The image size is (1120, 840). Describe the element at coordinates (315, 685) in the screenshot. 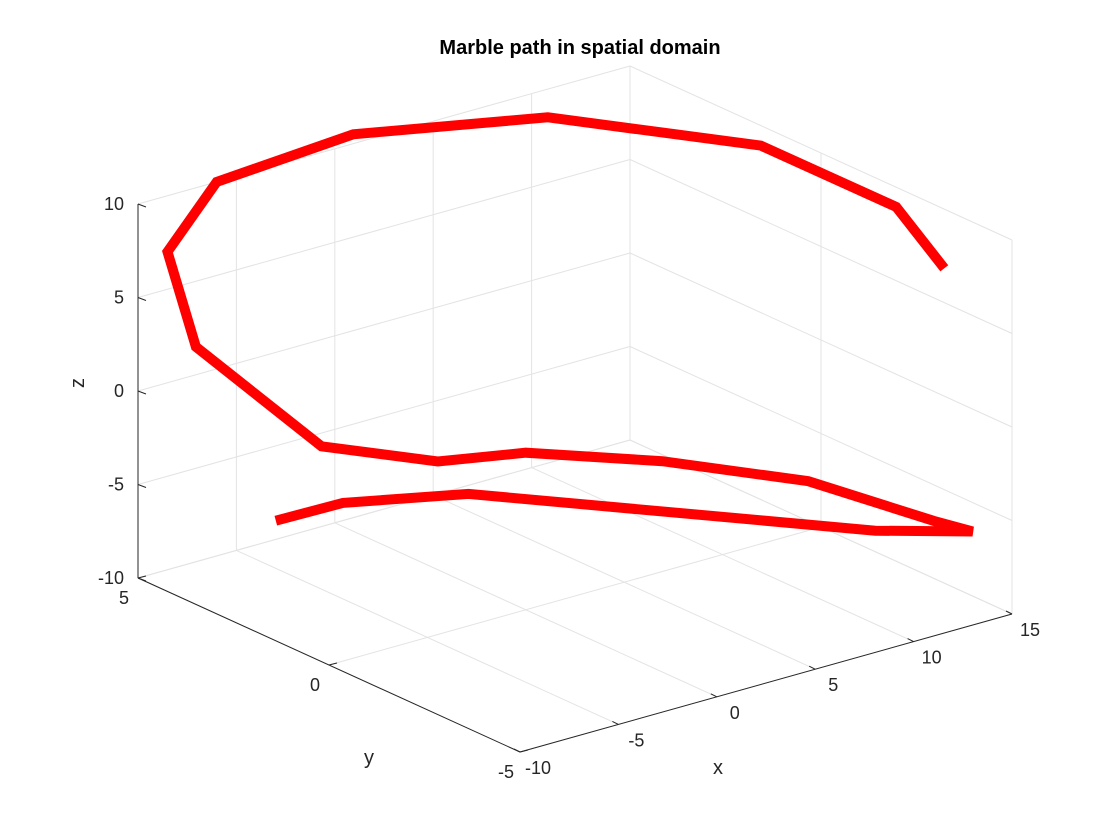

I see `y-tick-label: 0` at that location.